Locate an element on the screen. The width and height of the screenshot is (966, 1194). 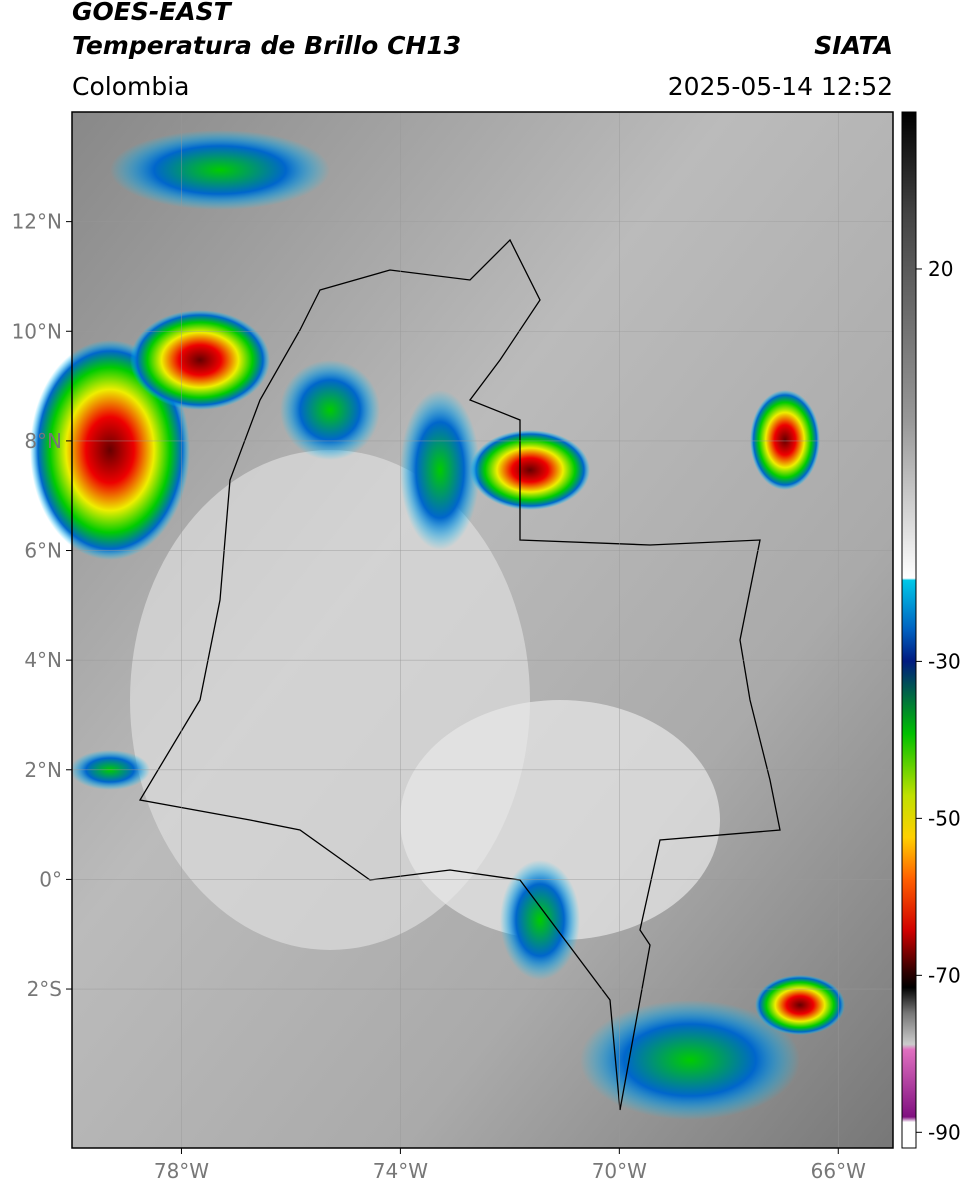
lat-tick-label: 0° is located at coordinates (50, 879).